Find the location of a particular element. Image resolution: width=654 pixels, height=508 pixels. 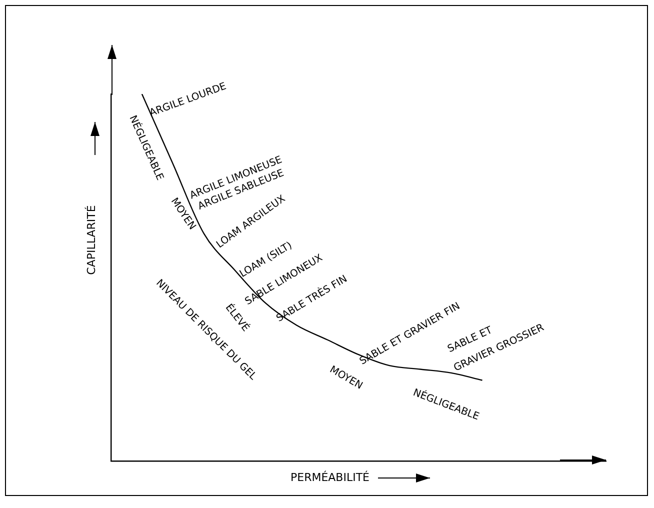

x-axis-title: PERMÉABILITÉ is located at coordinates (330, 477).